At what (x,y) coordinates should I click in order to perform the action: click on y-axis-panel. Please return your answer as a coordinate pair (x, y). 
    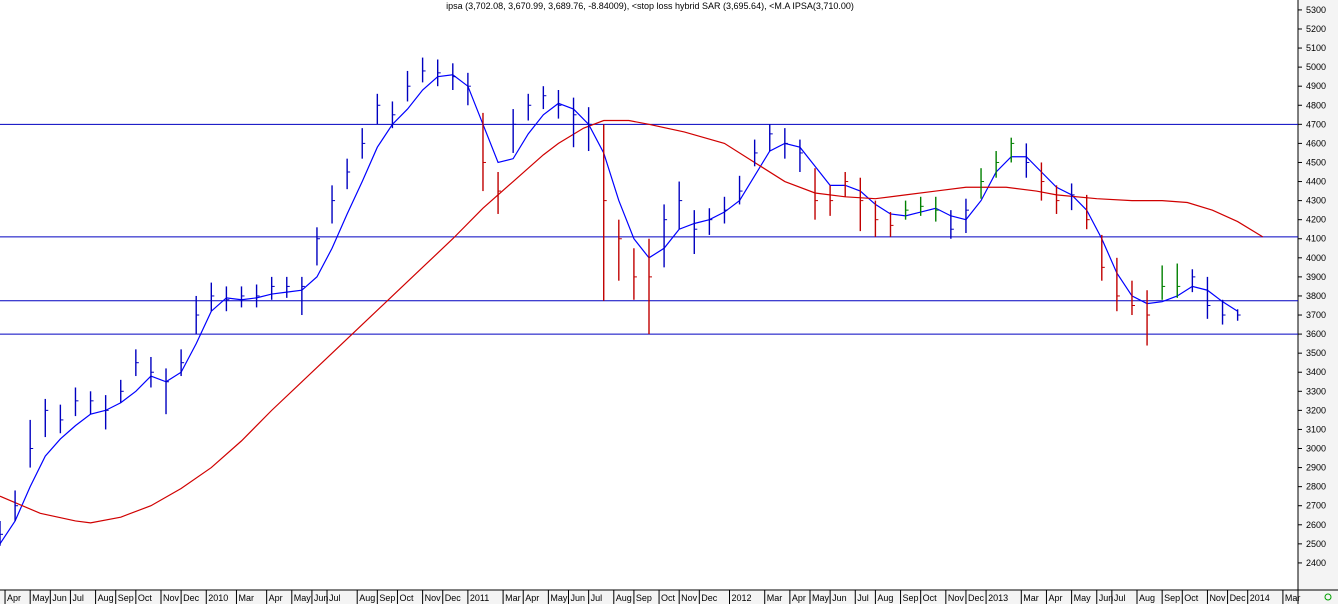
    Looking at the image, I should click on (1318, 302).